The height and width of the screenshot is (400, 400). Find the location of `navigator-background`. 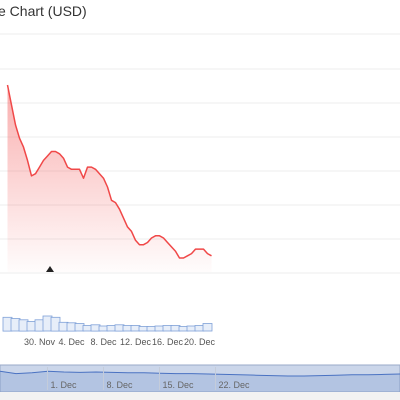

navigator-background is located at coordinates (200, 378).